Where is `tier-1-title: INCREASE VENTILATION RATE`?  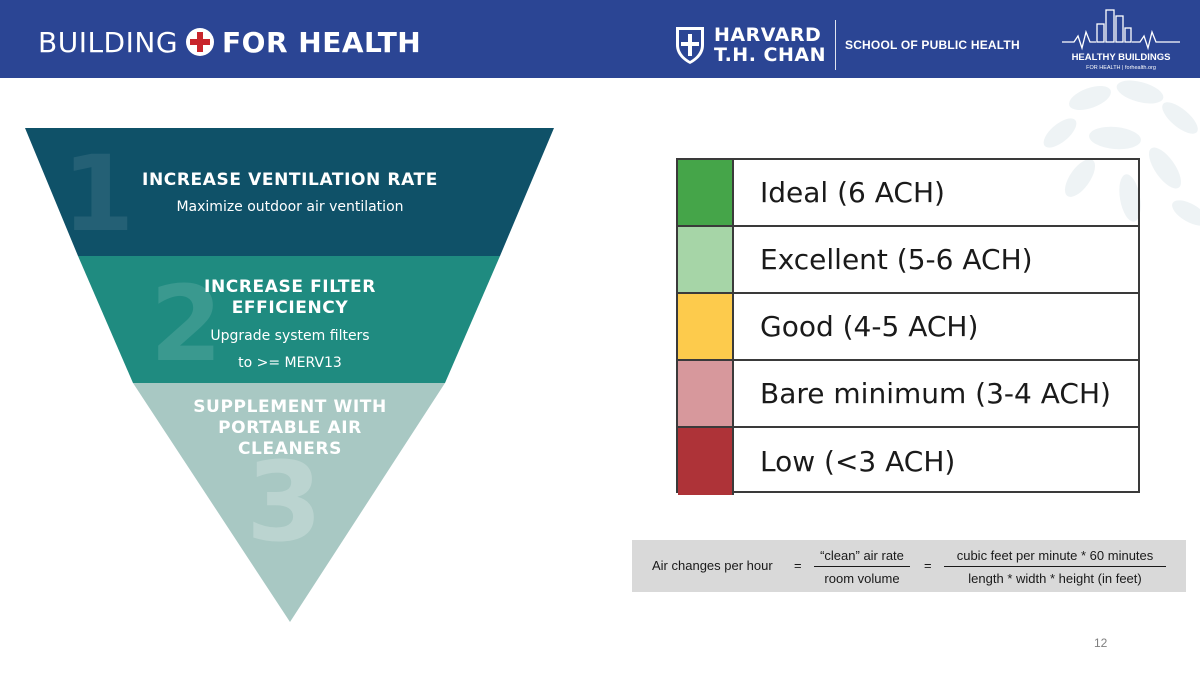 tier-1-title: INCREASE VENTILATION RATE is located at coordinates (290, 180).